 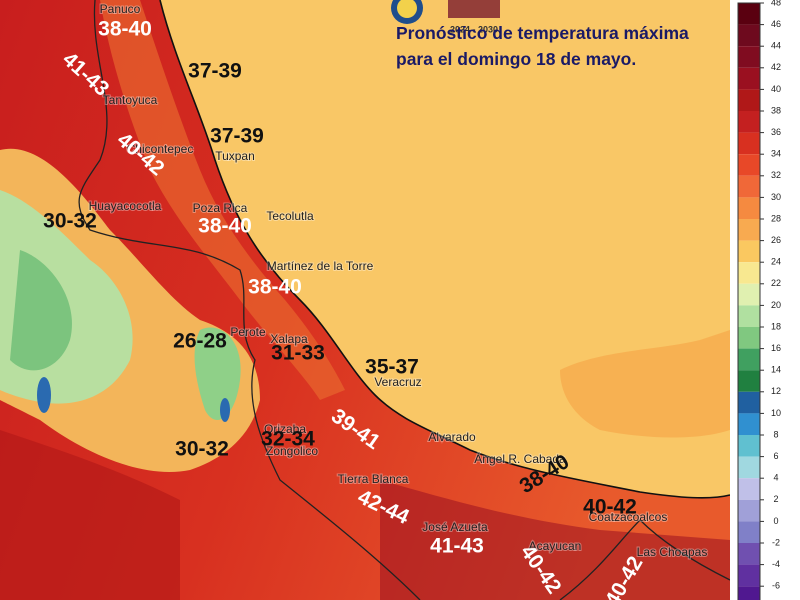 What do you see at coordinates (474, 29) in the screenshot?
I see `logo-text: 2024 - 2030` at bounding box center [474, 29].